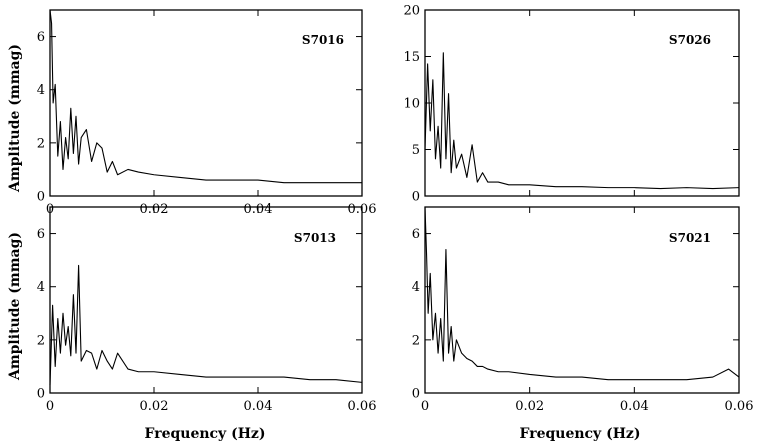  I want to click on star-label: S7013, so click(315, 238).